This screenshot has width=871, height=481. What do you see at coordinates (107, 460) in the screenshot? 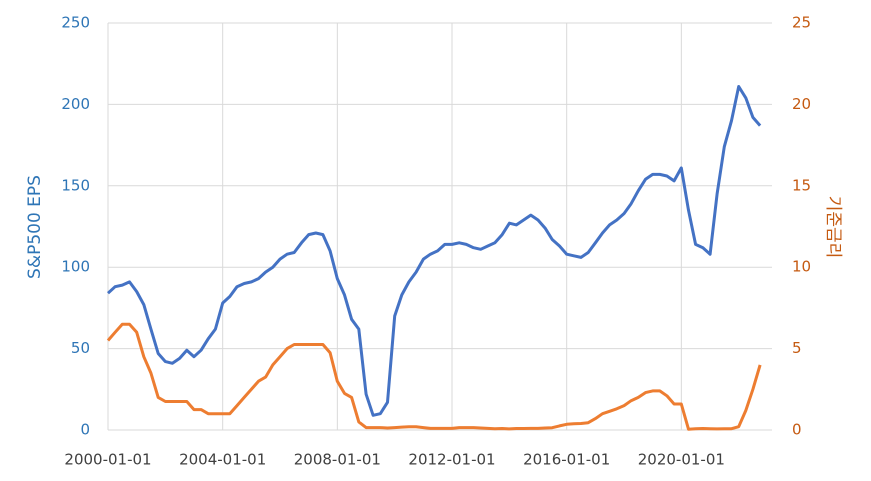
I see `x-tick-label: 2000-01-01` at bounding box center [107, 460].